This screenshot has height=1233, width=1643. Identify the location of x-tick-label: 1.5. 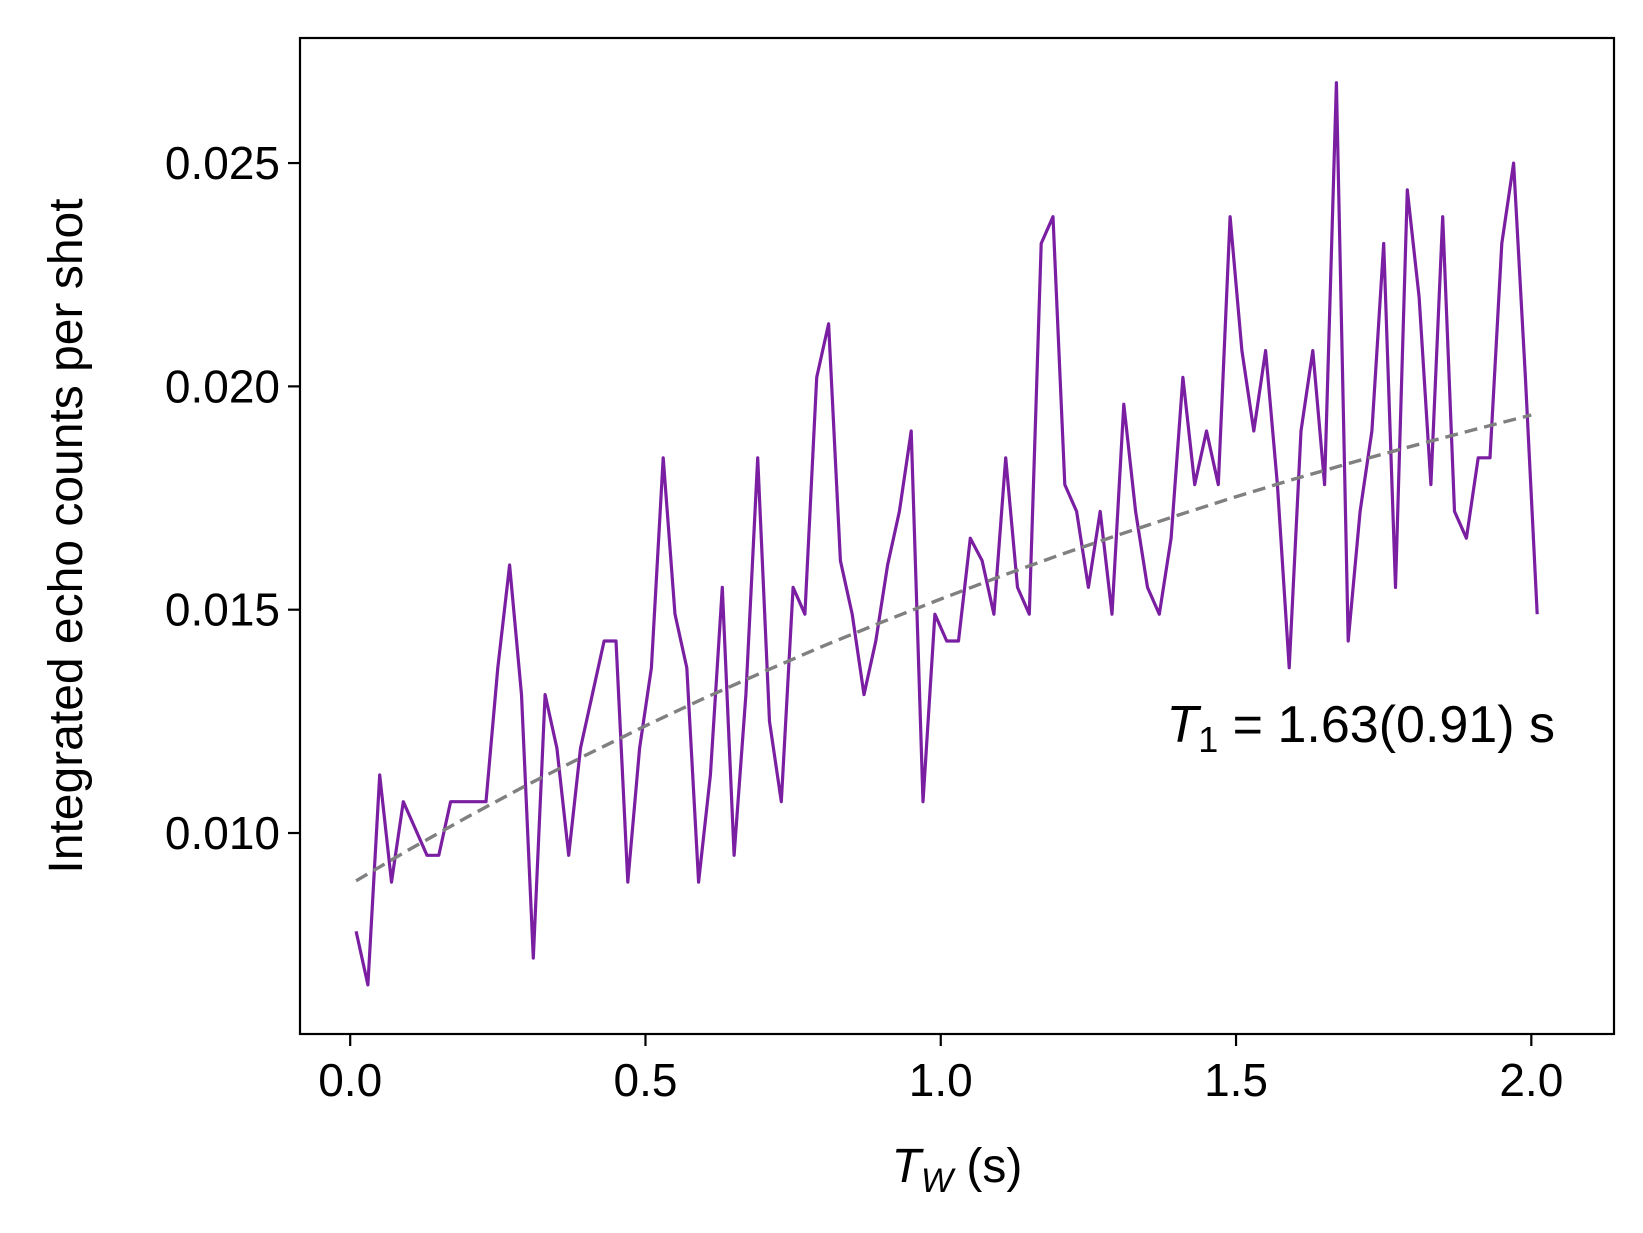
(1236, 1080).